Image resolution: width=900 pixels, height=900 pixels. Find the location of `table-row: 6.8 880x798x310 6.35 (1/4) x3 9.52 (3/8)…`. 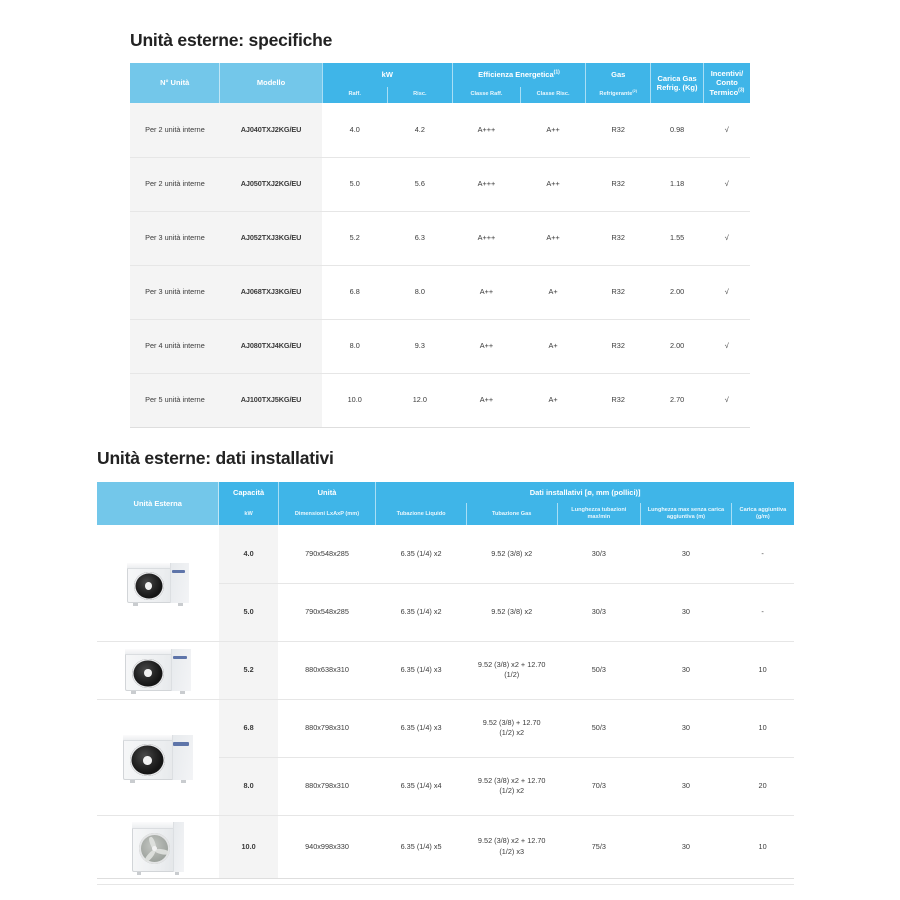

table-row: 6.8 880x798x310 6.35 (1/4) x3 9.52 (3/8)… is located at coordinates (445, 757).